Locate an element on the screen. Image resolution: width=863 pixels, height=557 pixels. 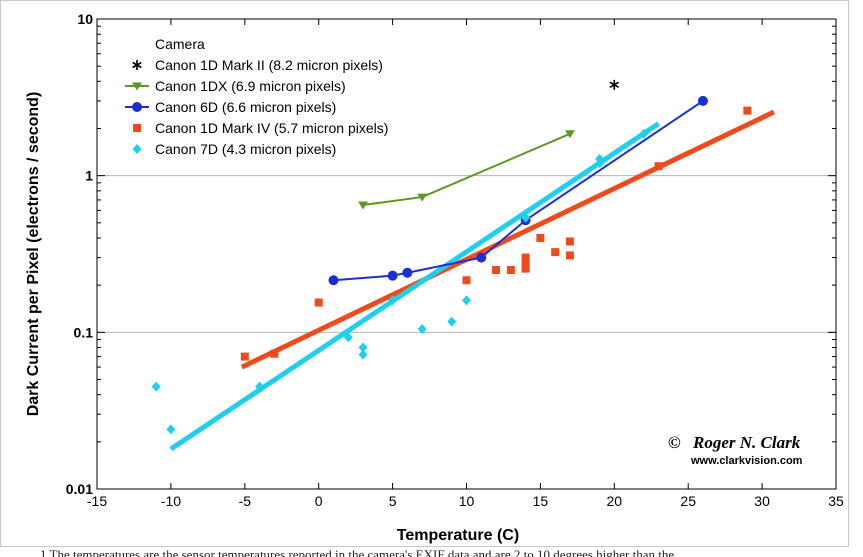
legend-label: Canon 1DX (6.9 micron pixels) is located at coordinates (250, 86).